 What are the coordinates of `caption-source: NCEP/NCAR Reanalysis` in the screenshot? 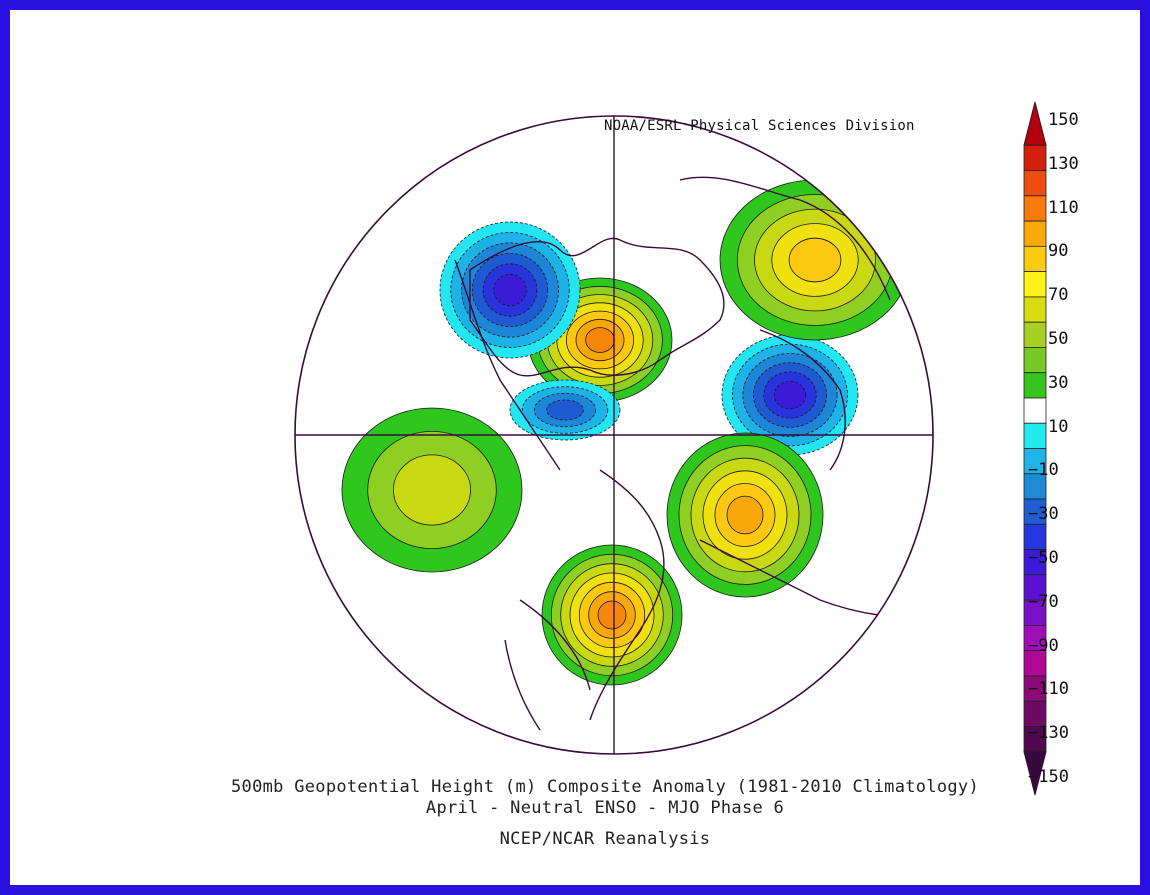 It's located at (605, 839).